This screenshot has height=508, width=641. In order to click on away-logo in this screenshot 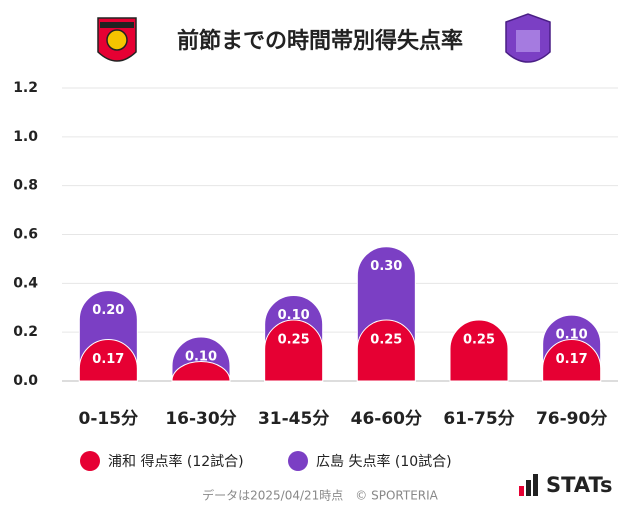, I will do `click(528, 38)`.